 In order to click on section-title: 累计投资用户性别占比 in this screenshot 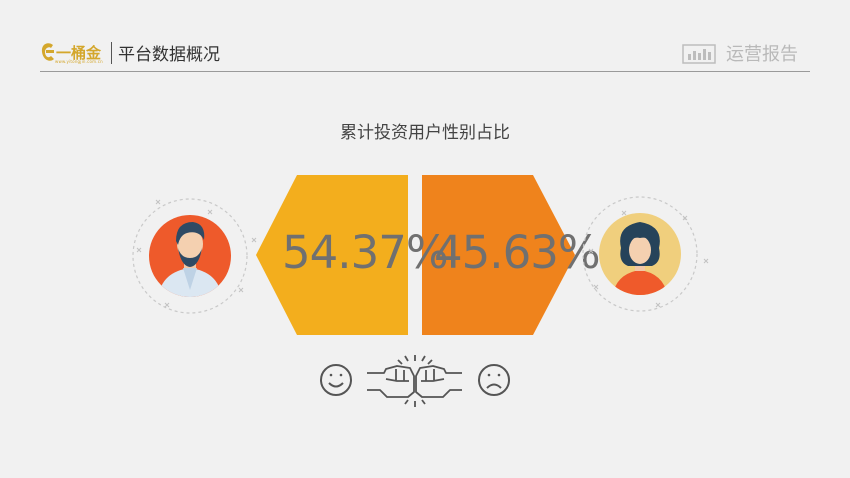, I will do `click(425, 133)`.